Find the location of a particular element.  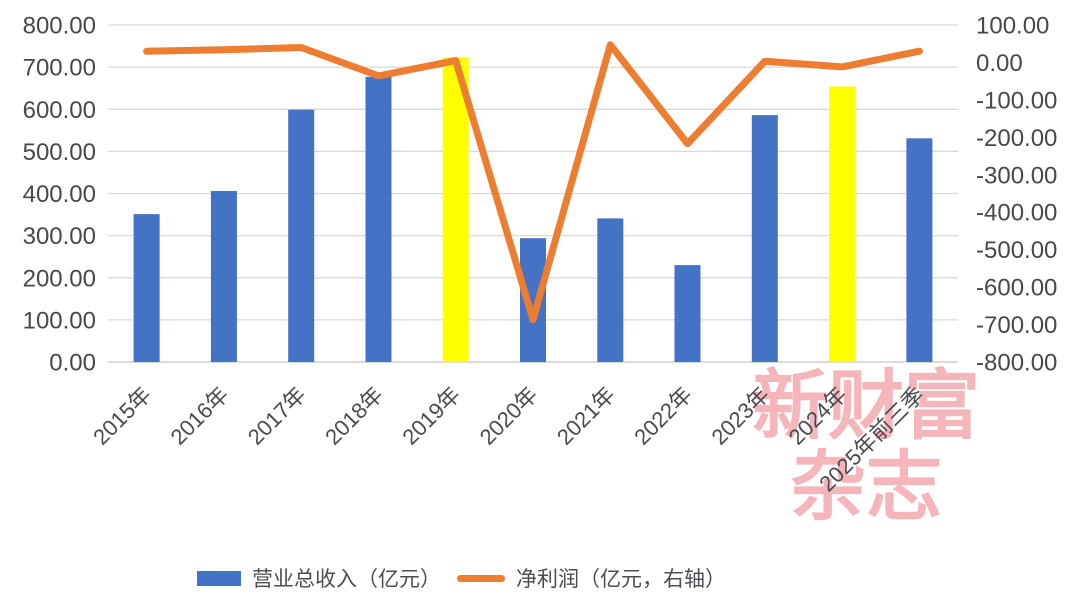

left-axis-tick: 300.00 is located at coordinates (59, 236).